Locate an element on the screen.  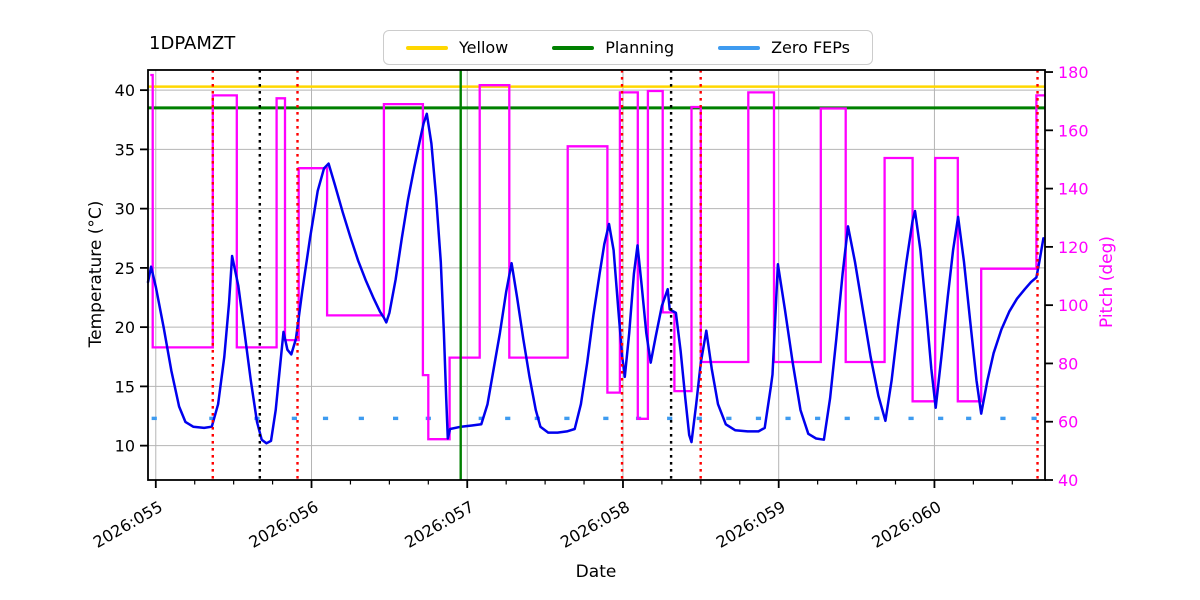
y-axis-label-right: Pitch (deg) is located at coordinates (1107, 282).